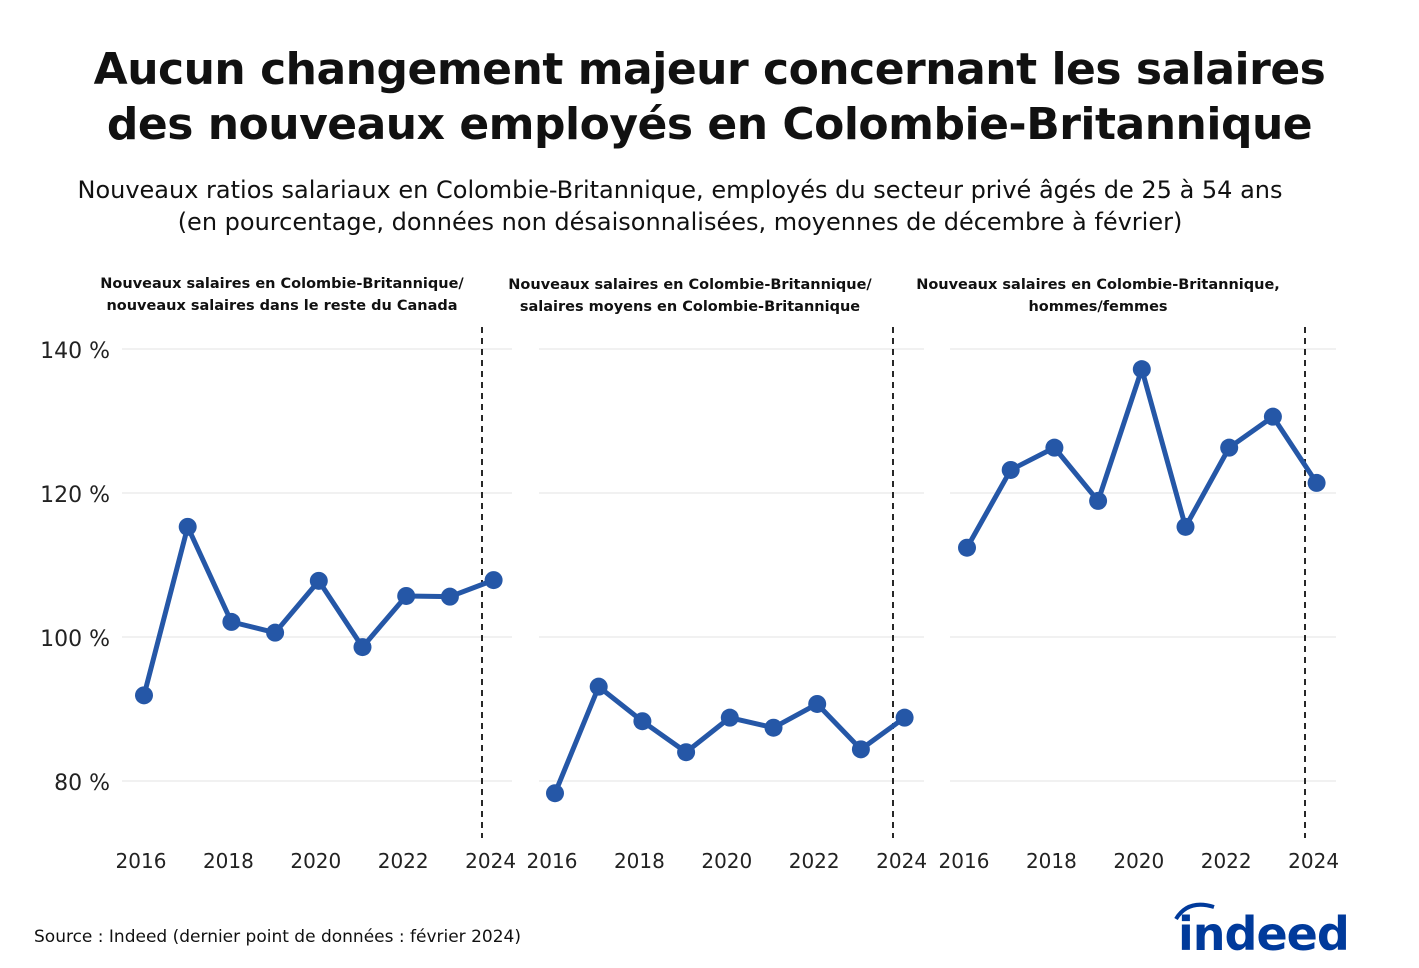 This screenshot has width=1419, height=968. I want to click on y-tick-label: 80 %, so click(82, 783).